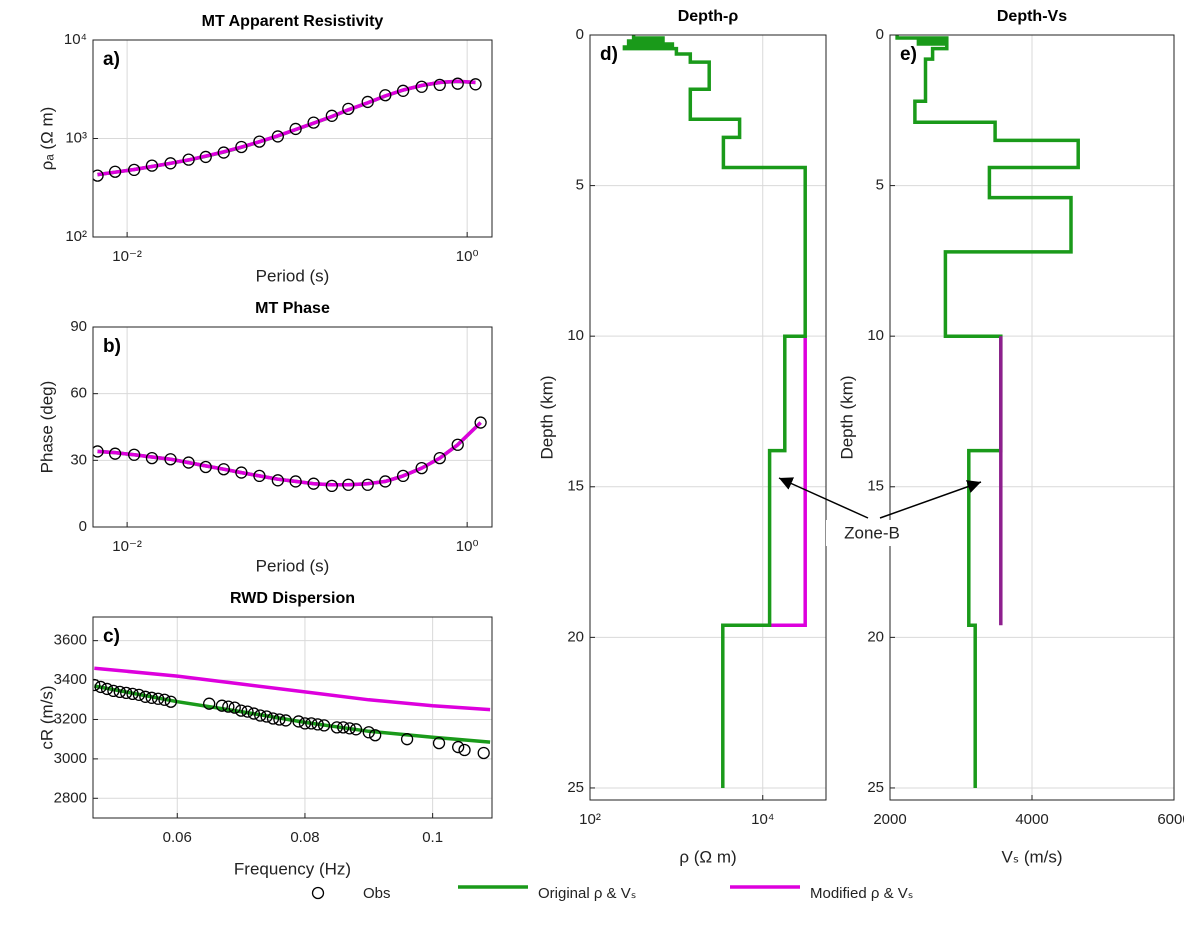 This screenshot has width=1184, height=934. What do you see at coordinates (304, 837) in the screenshot?
I see `x-tick-label: 0.08` at bounding box center [304, 837].